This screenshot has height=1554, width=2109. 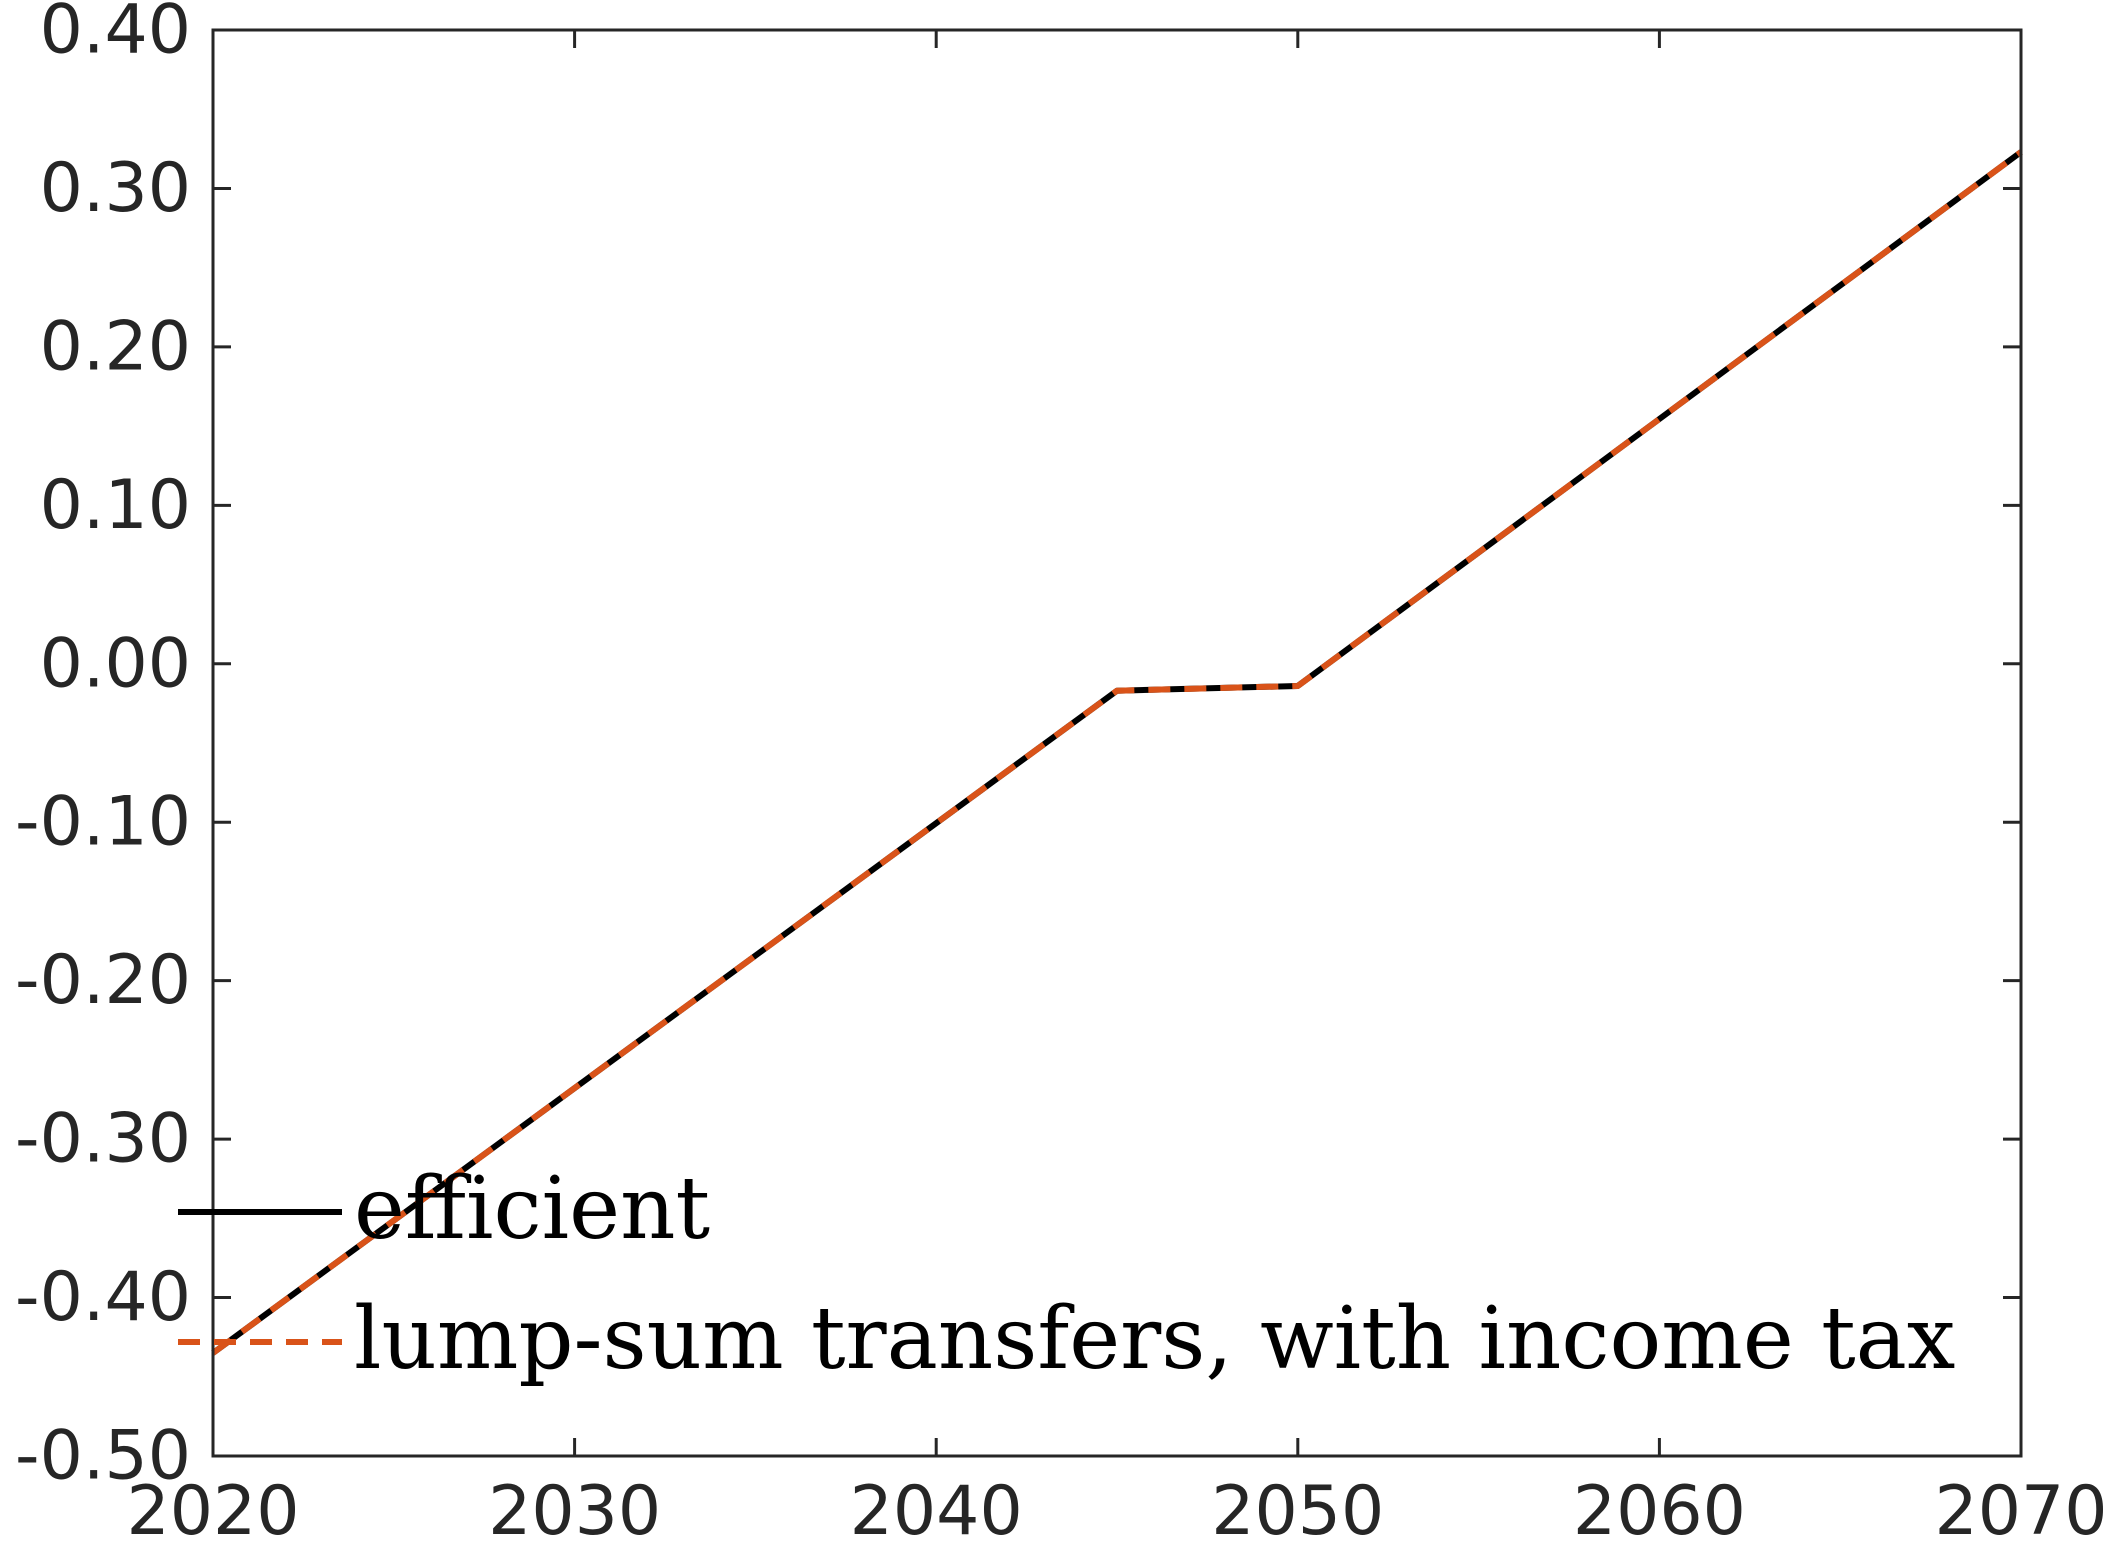 I want to click on x-axis-tick-labels: 2020 2030 2040 2050 2060 2070, so click(x=1116, y=1511).